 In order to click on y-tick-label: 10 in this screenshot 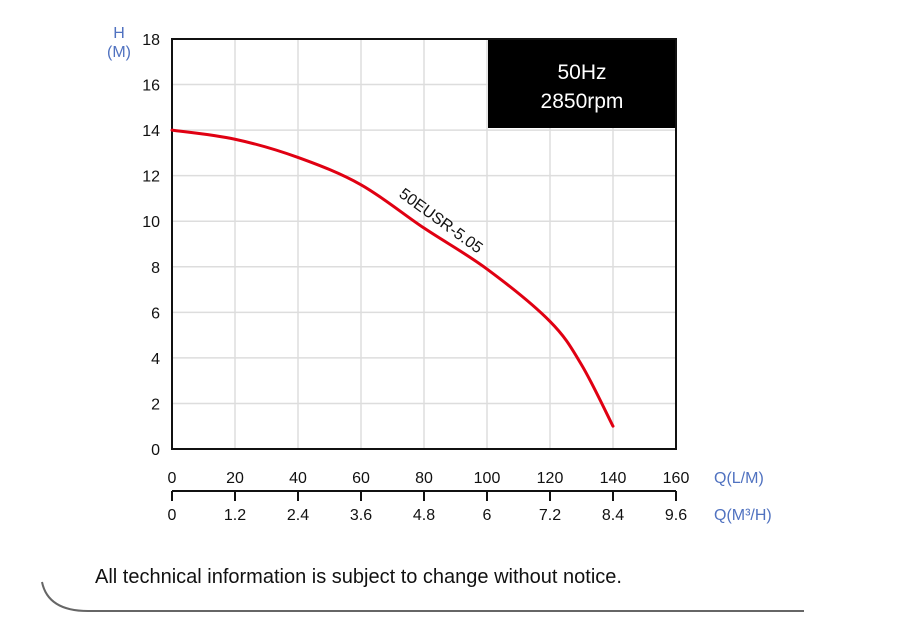, I will do `click(151, 222)`.